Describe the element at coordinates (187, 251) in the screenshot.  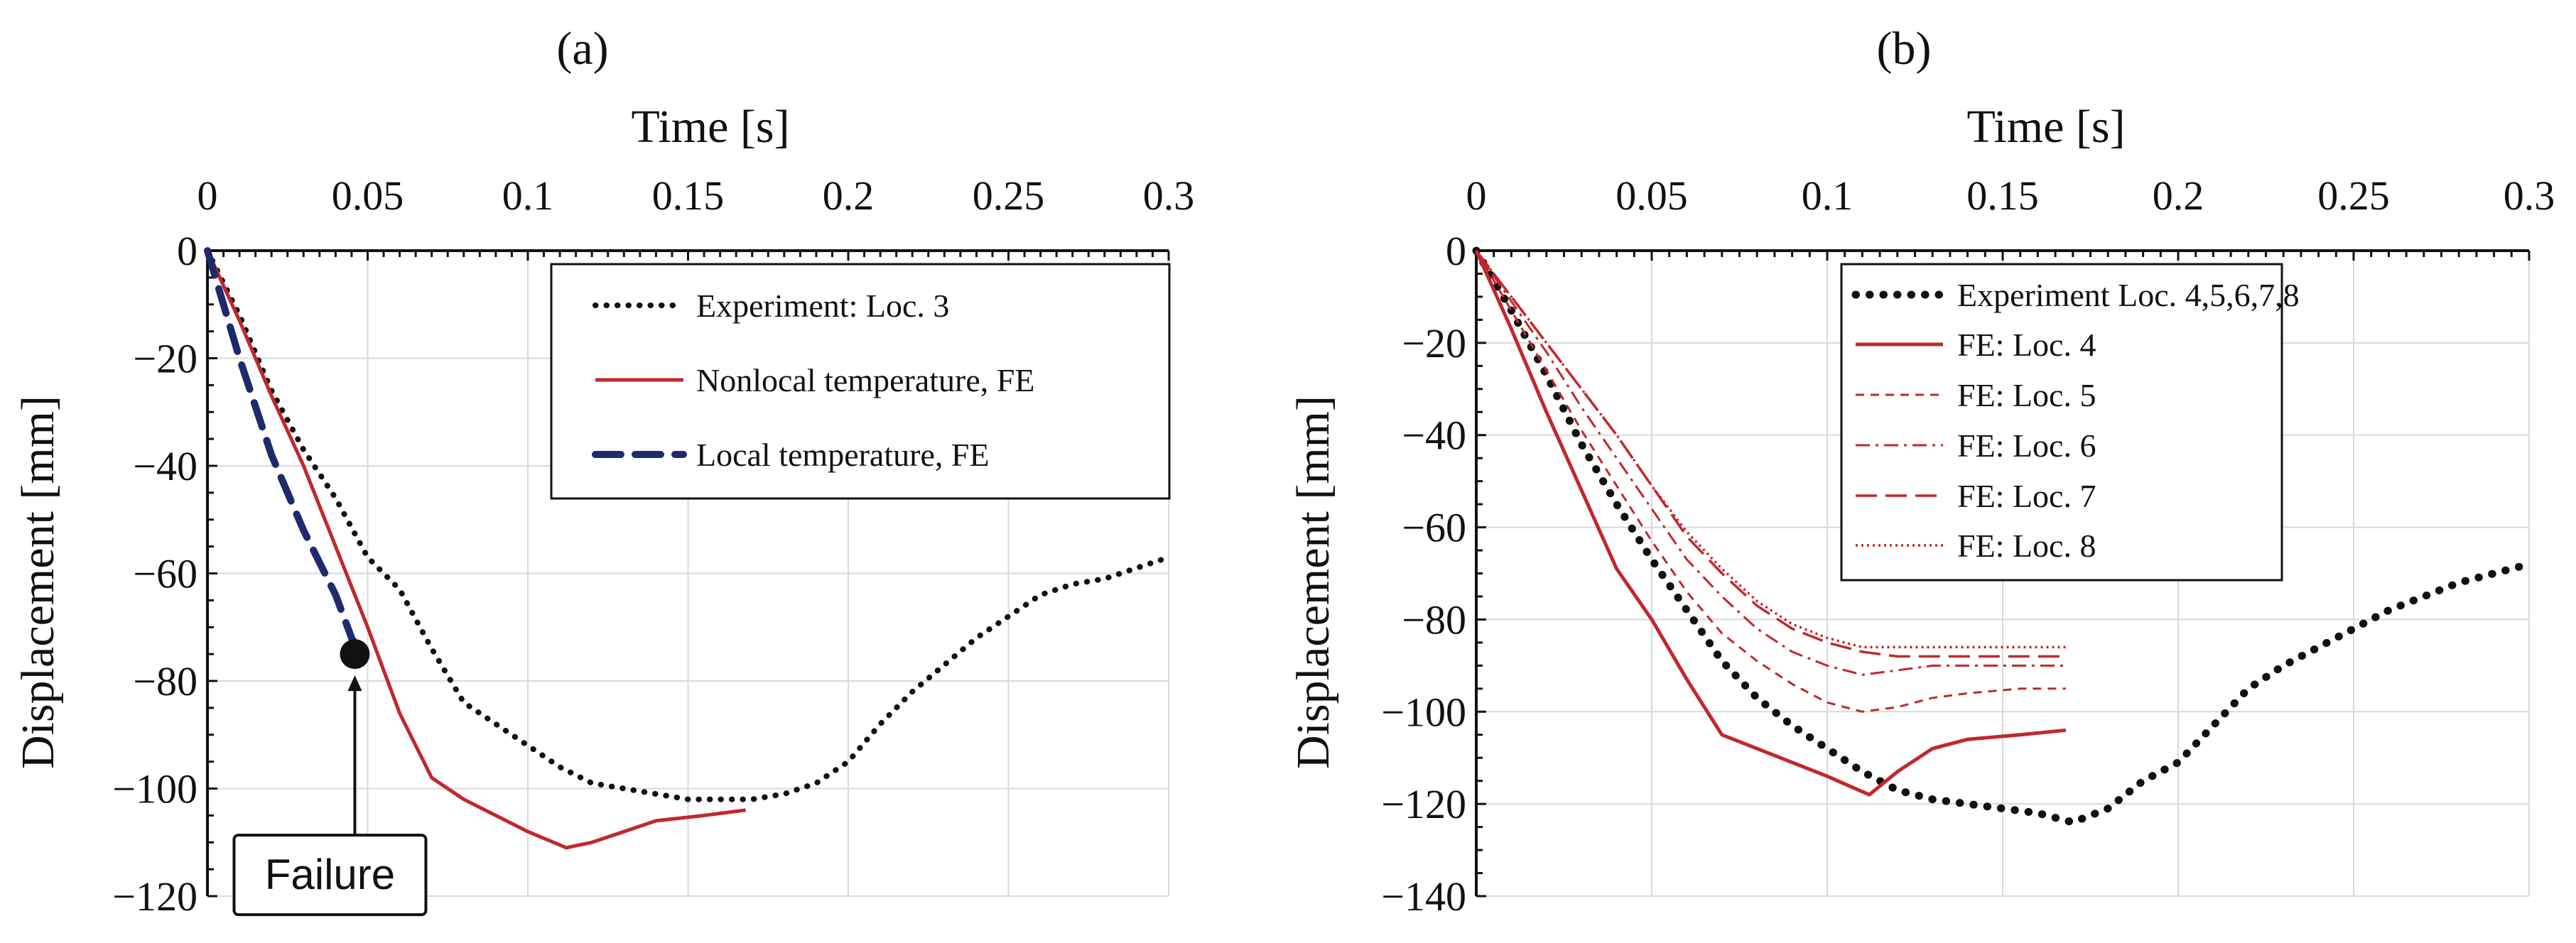
I see `panel-a-y-tick-label: 0` at that location.